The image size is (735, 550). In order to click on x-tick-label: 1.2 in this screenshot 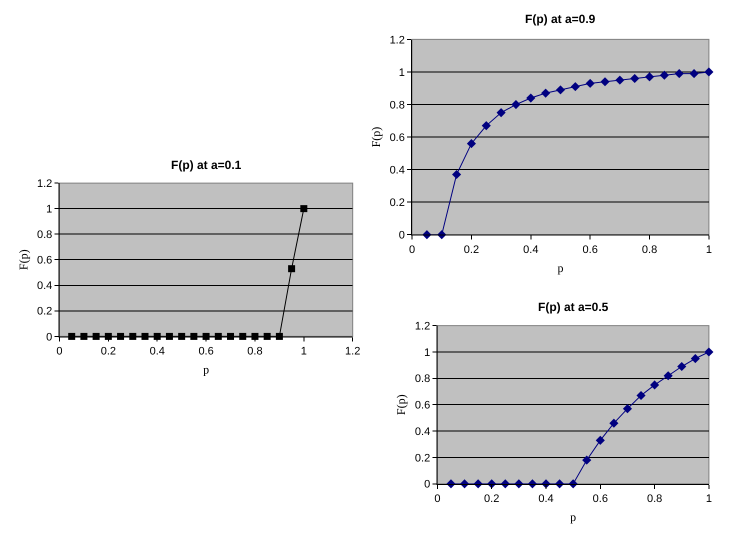, I will do `click(352, 352)`.